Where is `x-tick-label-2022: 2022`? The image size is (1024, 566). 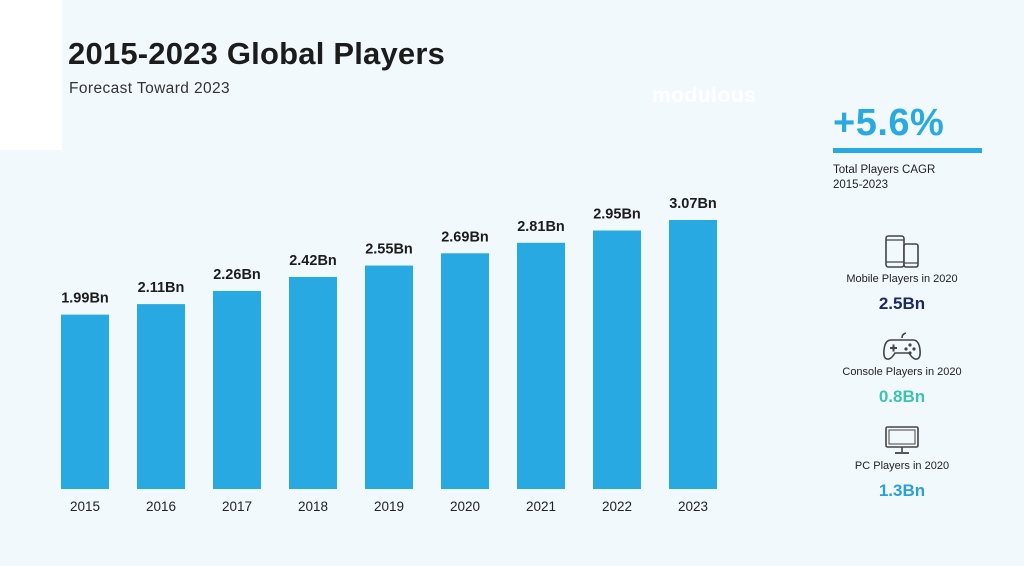 x-tick-label-2022: 2022 is located at coordinates (617, 506).